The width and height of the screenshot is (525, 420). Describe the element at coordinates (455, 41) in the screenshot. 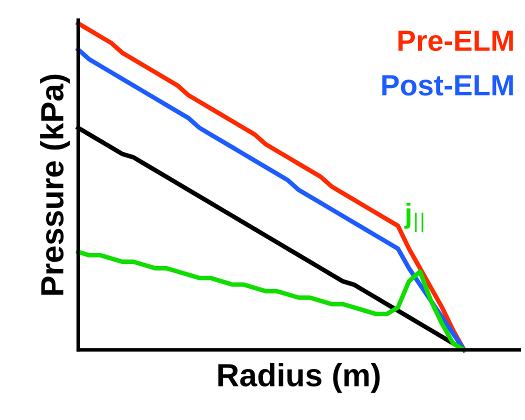

I see `text: Pre-ELM` at that location.